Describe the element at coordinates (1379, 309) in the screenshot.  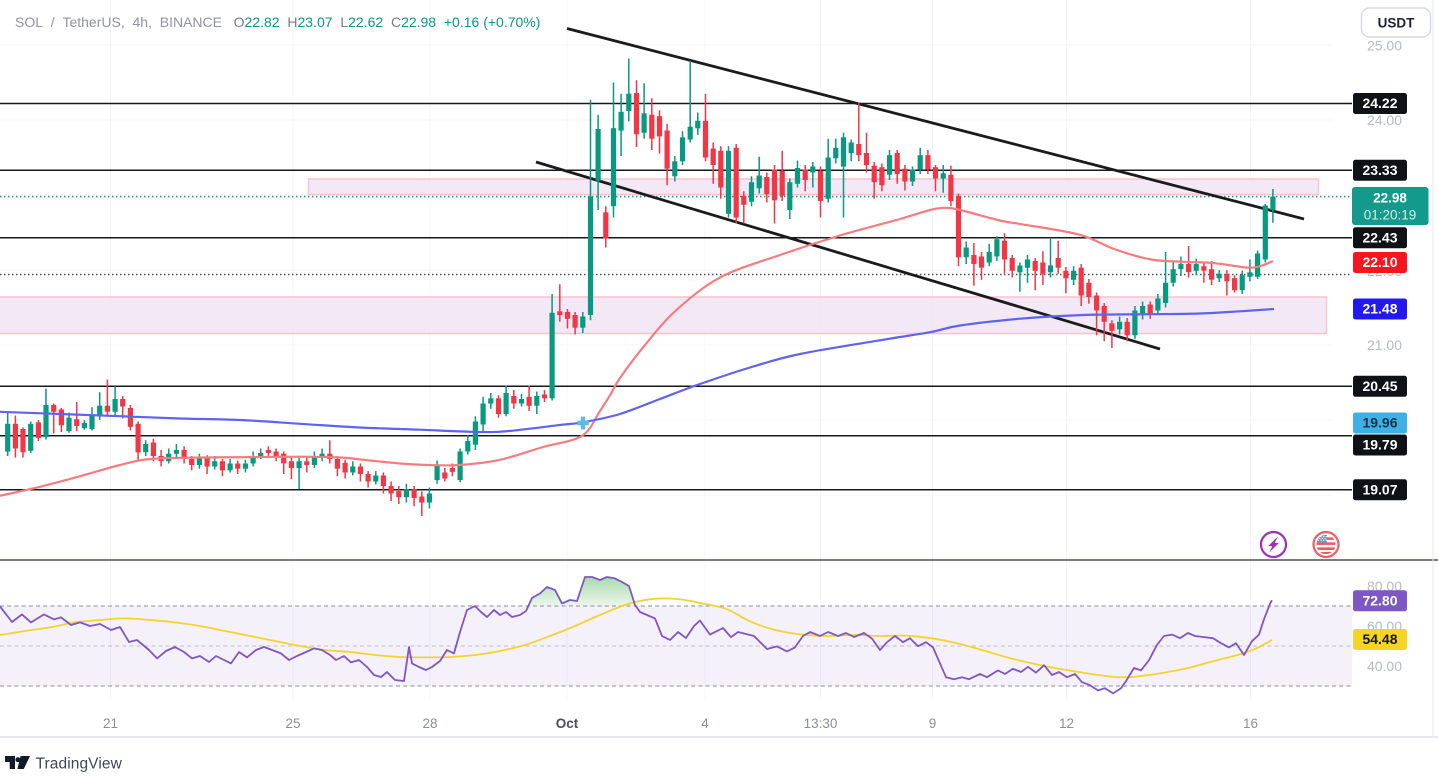
I see `svg-text: 21.48` at that location.